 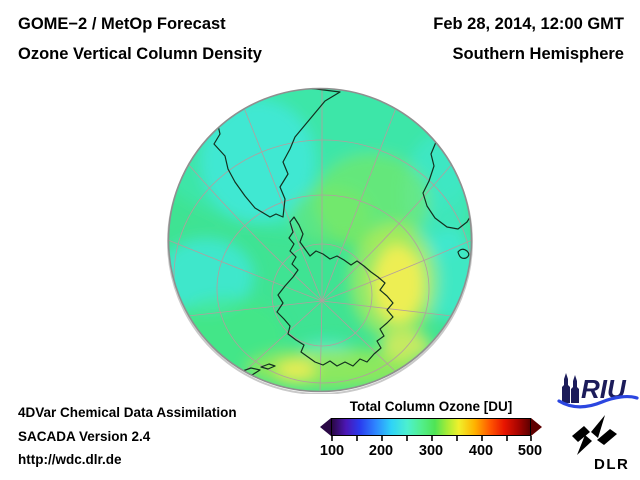 What do you see at coordinates (431, 439) in the screenshot?
I see `colorbar-ticks` at bounding box center [431, 439].